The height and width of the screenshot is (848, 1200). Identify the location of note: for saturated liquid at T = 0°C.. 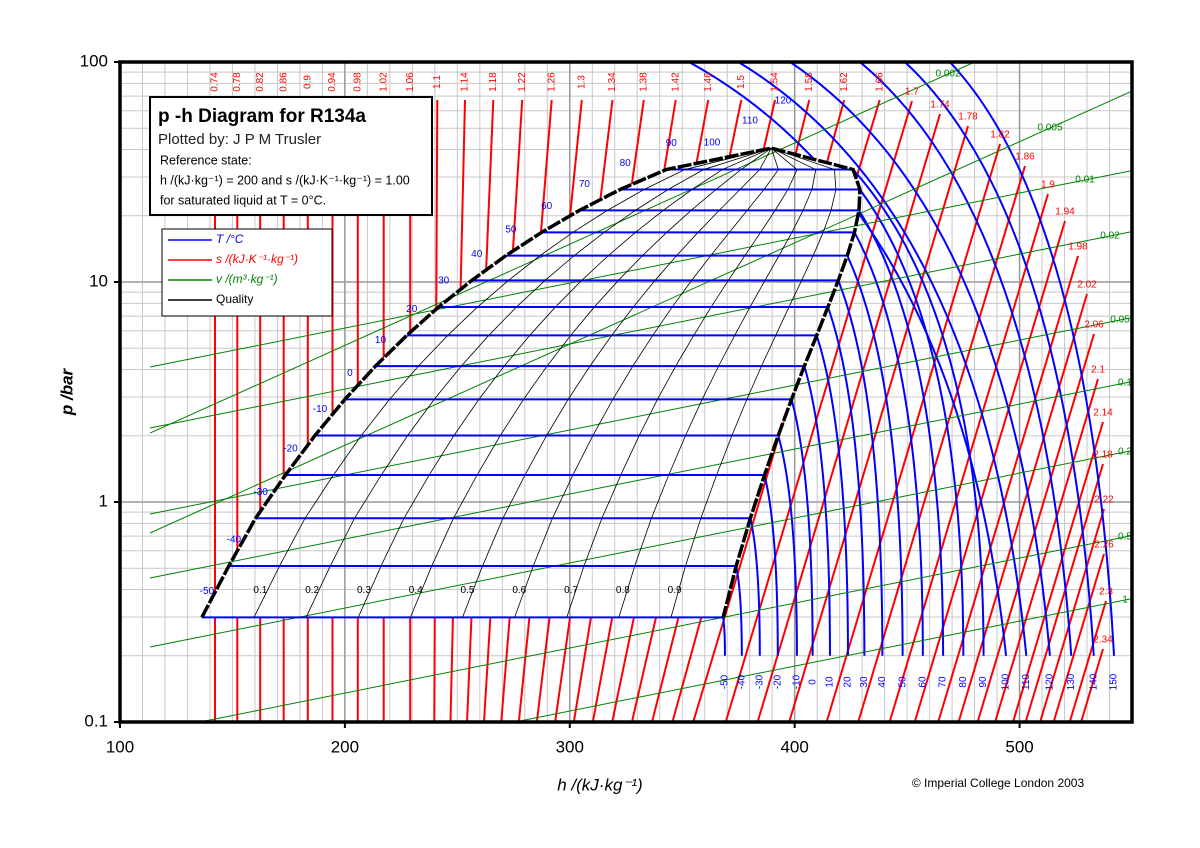
(243, 200).